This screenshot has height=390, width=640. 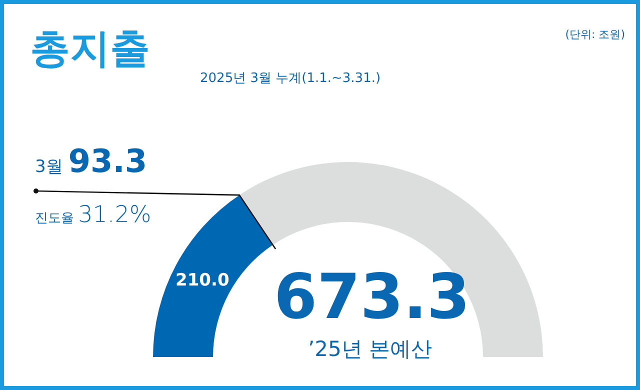 What do you see at coordinates (370, 349) in the screenshot?
I see `text: ’25년 본예산` at bounding box center [370, 349].